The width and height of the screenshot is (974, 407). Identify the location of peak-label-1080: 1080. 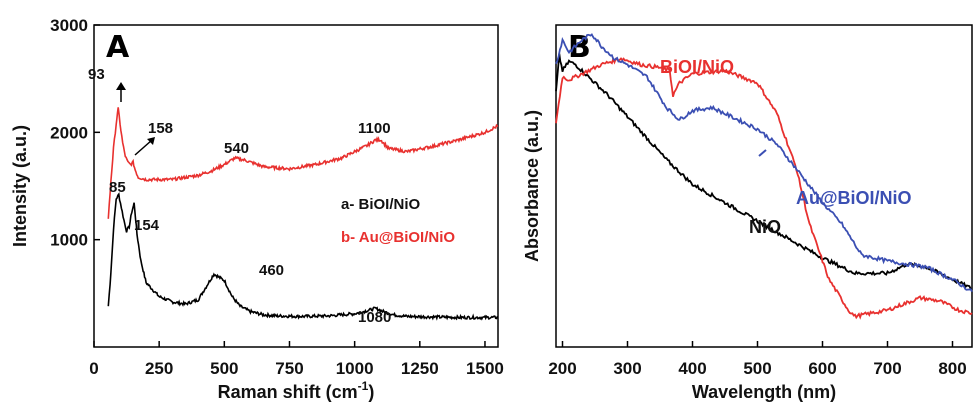
(374, 317).